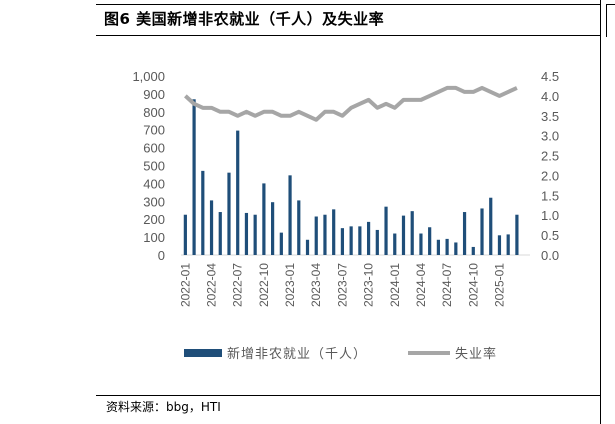  I want to click on x-tick-label: 2022-01, so click(185, 285).